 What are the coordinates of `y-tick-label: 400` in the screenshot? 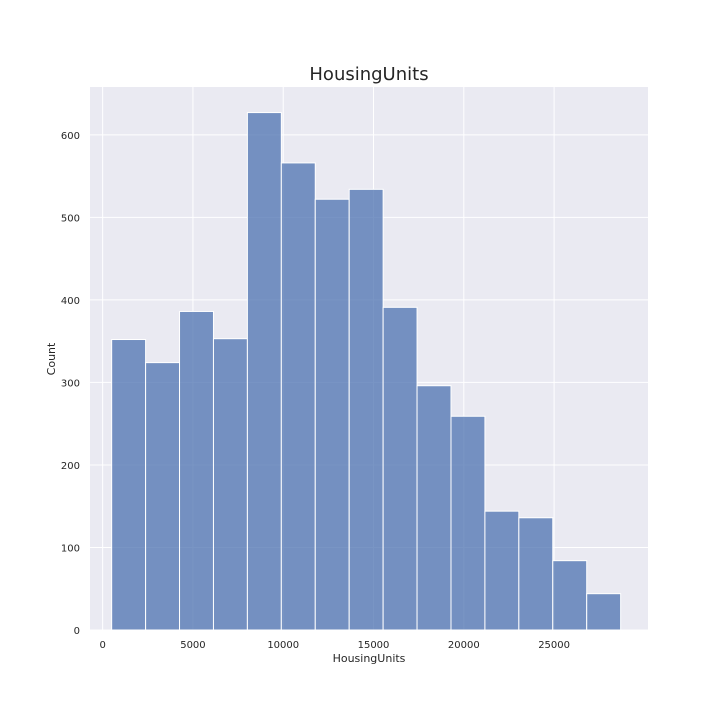 It's located at (70, 301).